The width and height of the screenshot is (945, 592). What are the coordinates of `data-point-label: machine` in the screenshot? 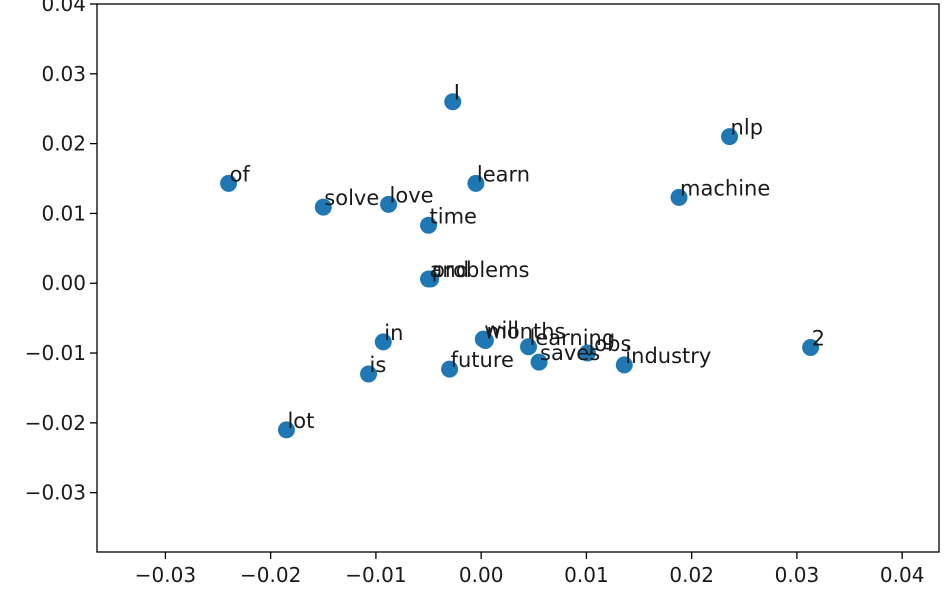 It's located at (725, 188).